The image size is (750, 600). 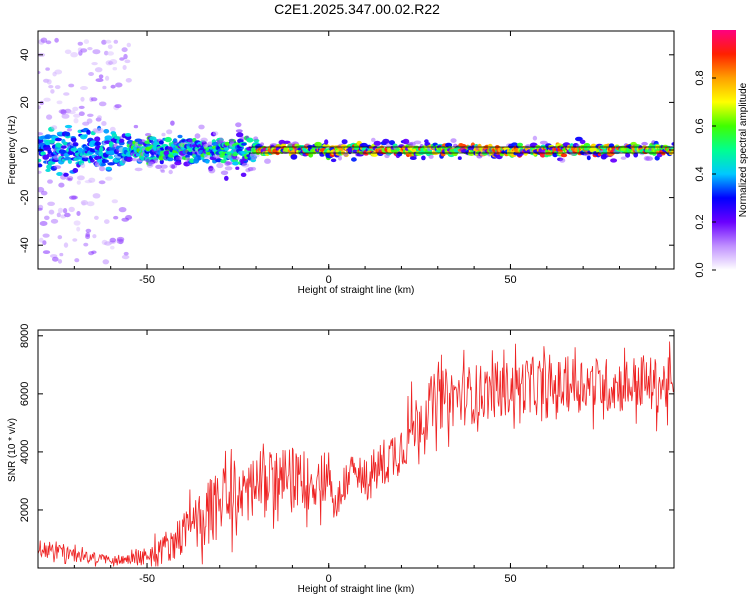 I want to click on spectrogram-x-label: Height of straight line (km), so click(x=356, y=290).